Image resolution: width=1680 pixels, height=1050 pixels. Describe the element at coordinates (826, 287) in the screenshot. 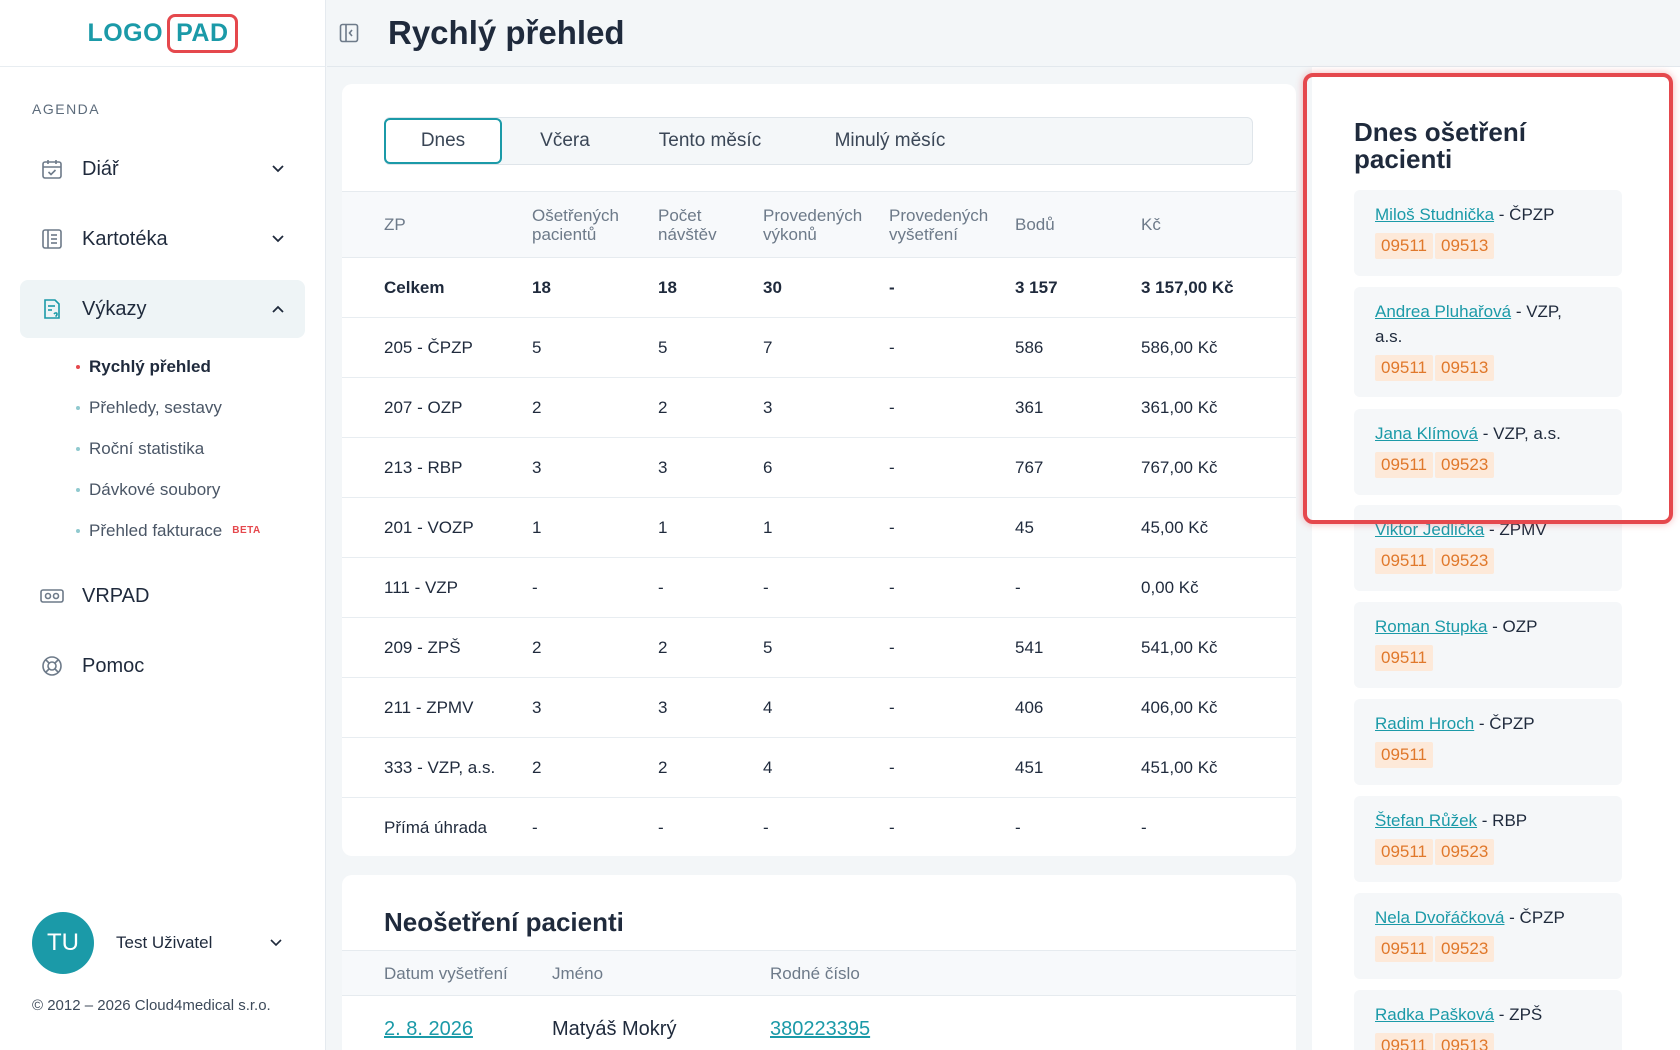

I see `table-cell: 30` at that location.